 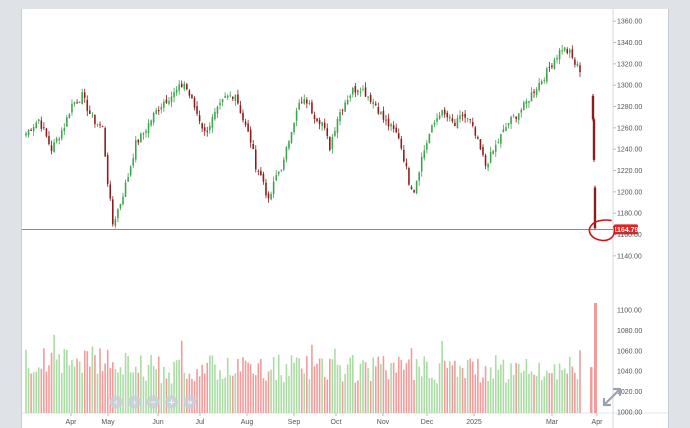 I want to click on chevron-left-button: ‹, so click(x=116, y=402).